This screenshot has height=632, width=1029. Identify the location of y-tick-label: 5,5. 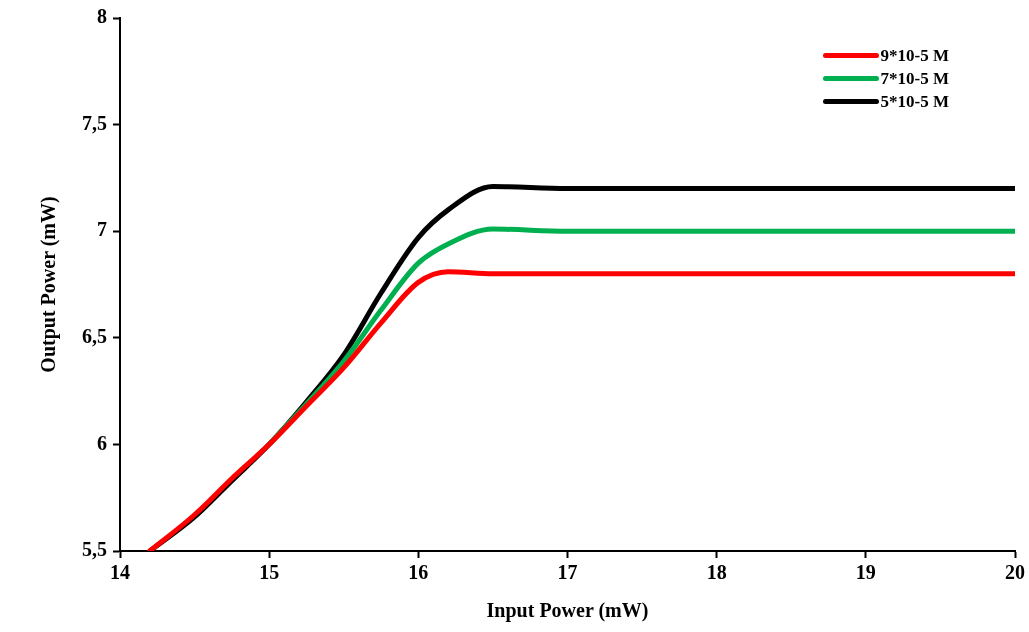
(94, 549).